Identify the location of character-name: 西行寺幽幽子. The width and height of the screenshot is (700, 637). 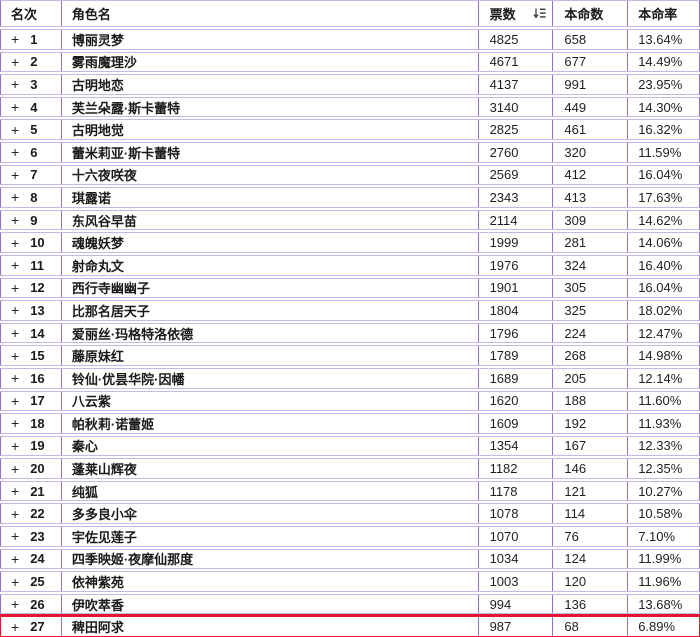
(110, 289).